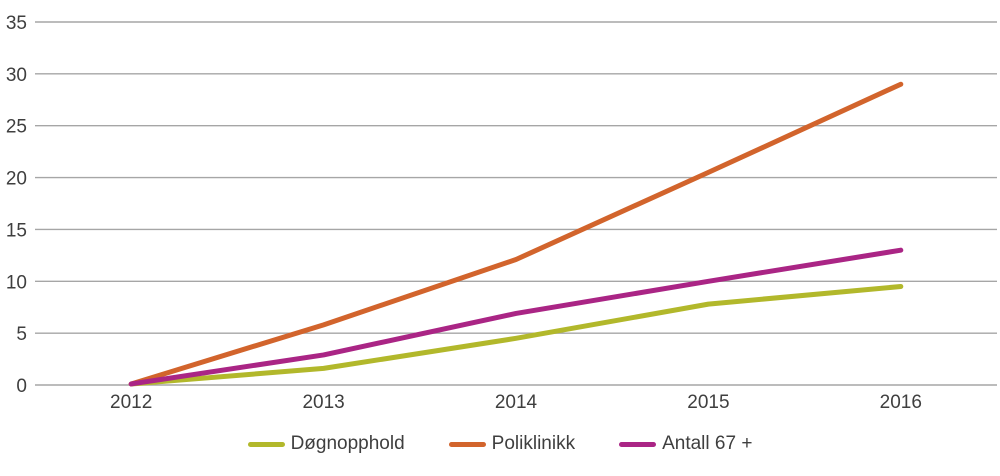  I want to click on legend-item-1: Poliklinikk, so click(512, 444).